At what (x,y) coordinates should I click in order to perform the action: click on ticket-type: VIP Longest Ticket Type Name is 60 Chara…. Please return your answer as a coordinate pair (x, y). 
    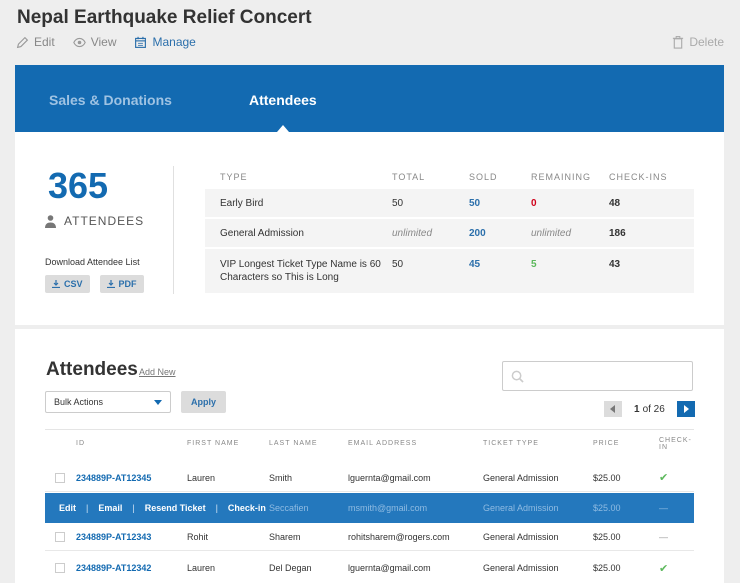
    Looking at the image, I should click on (300, 271).